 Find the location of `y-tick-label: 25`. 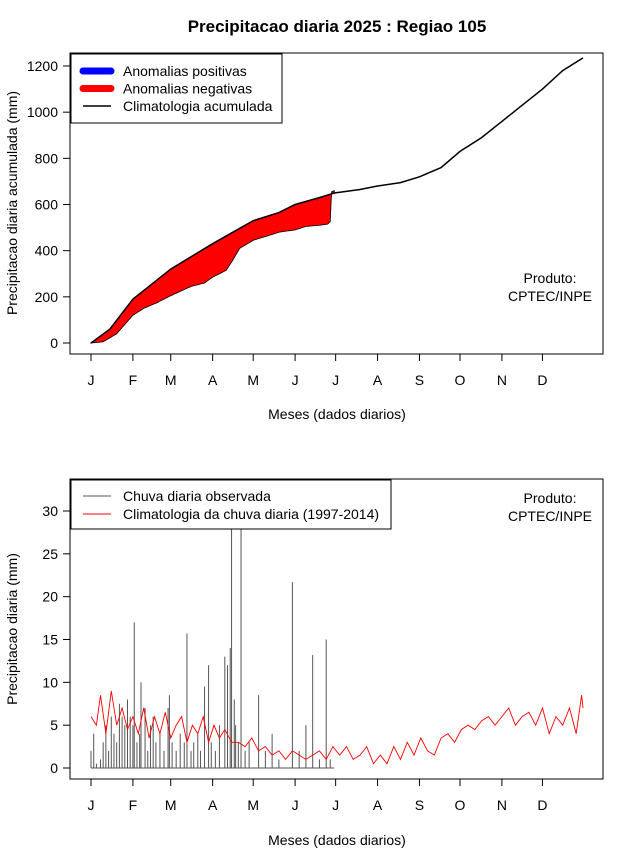

y-tick-label: 25 is located at coordinates (50, 554).